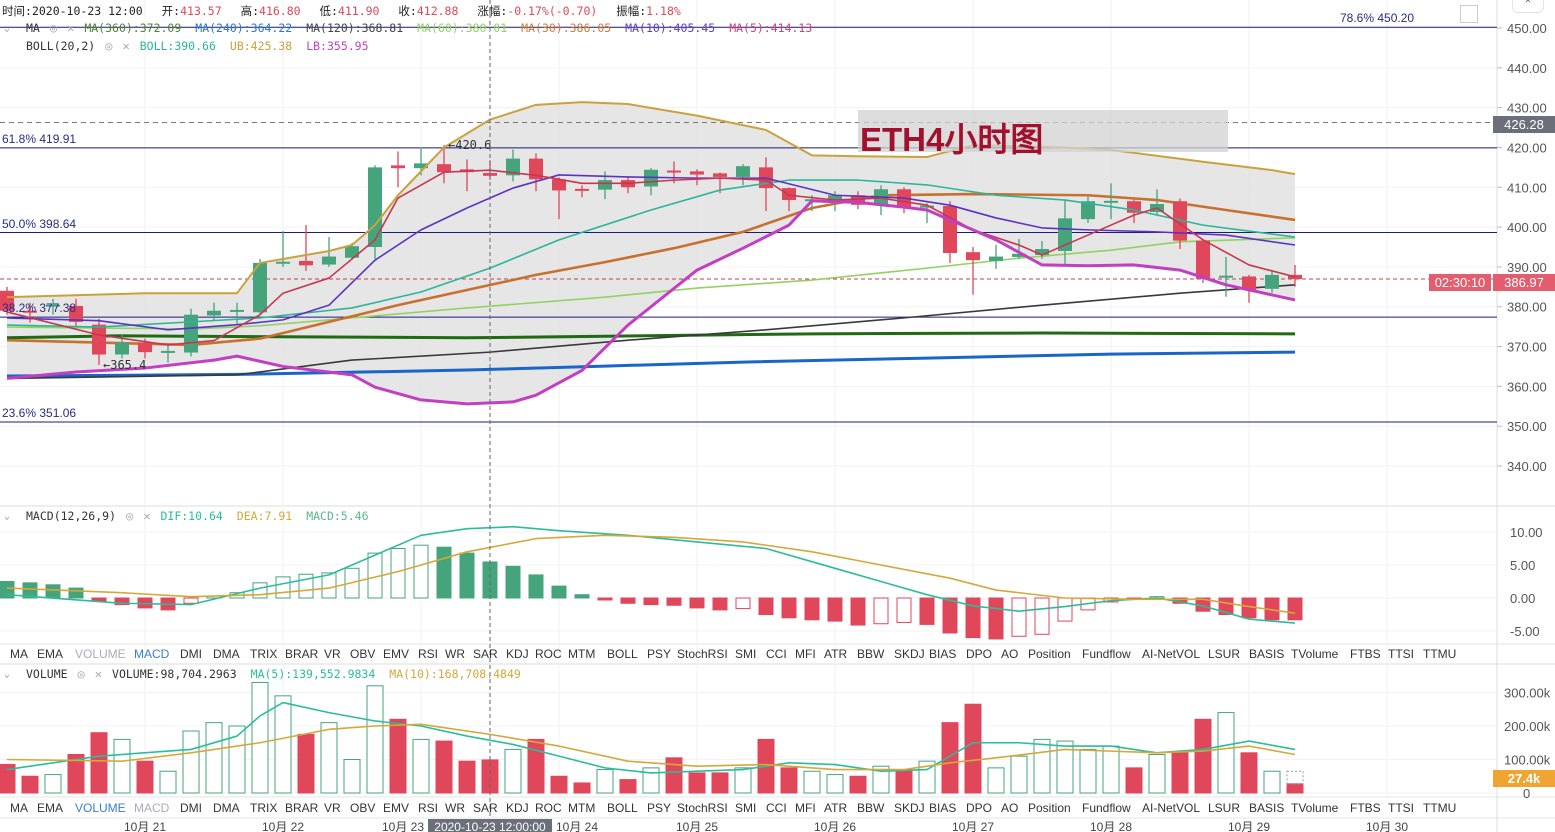 Image resolution: width=1555 pixels, height=832 pixels. What do you see at coordinates (1528, 6) in the screenshot?
I see `collapse-chevron-up-icon: ⌃` at bounding box center [1528, 6].